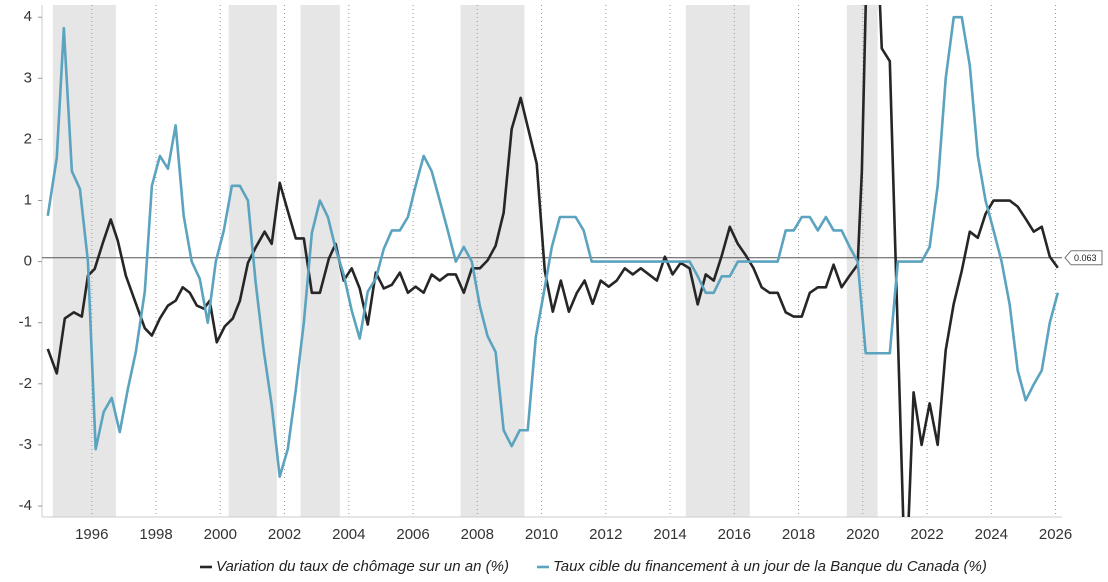  What do you see at coordinates (28, 261) in the screenshot?
I see `y-tick-label: 0` at bounding box center [28, 261].